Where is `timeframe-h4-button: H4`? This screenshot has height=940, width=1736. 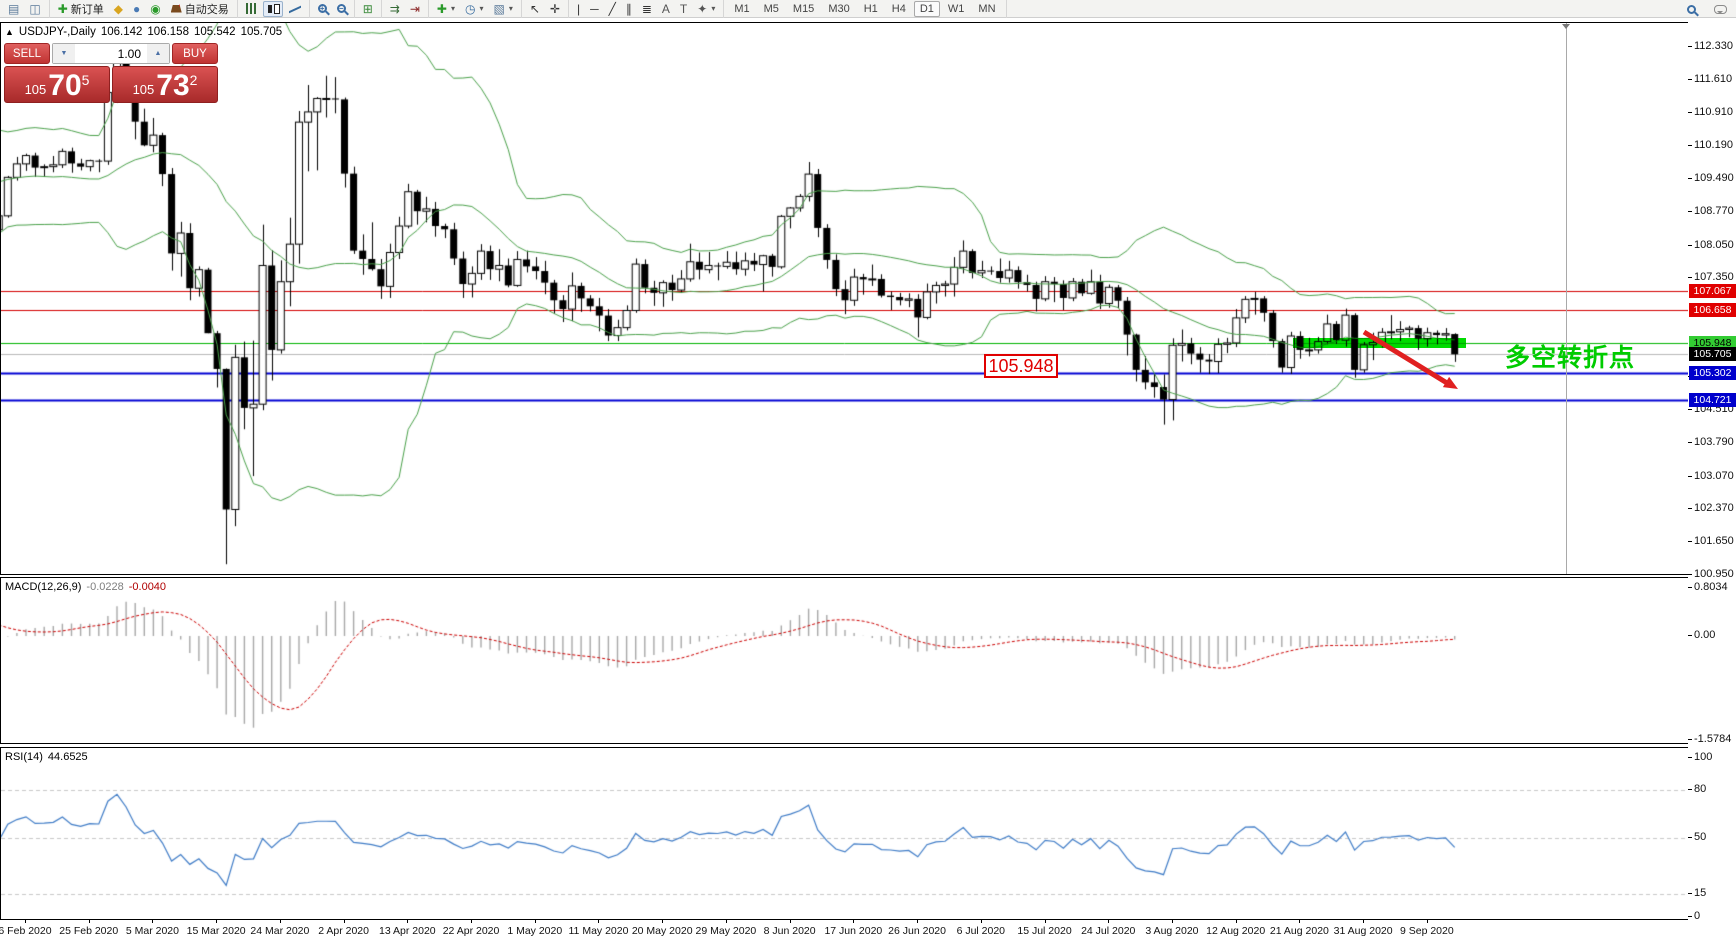
timeframe-h4-button: H4 is located at coordinates (898, 8).